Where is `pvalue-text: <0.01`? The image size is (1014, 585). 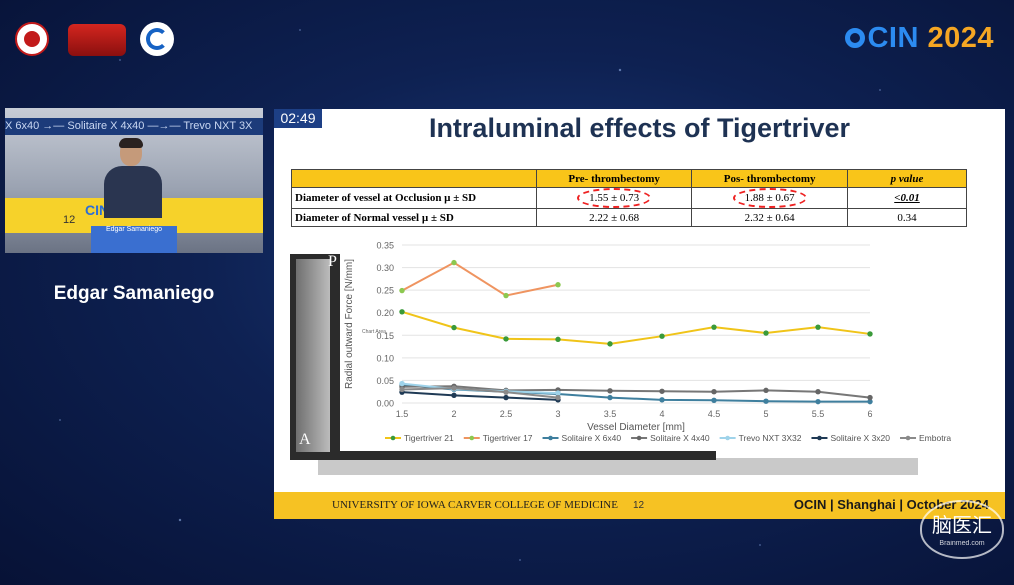
pvalue-text: <0.01 is located at coordinates (907, 198).